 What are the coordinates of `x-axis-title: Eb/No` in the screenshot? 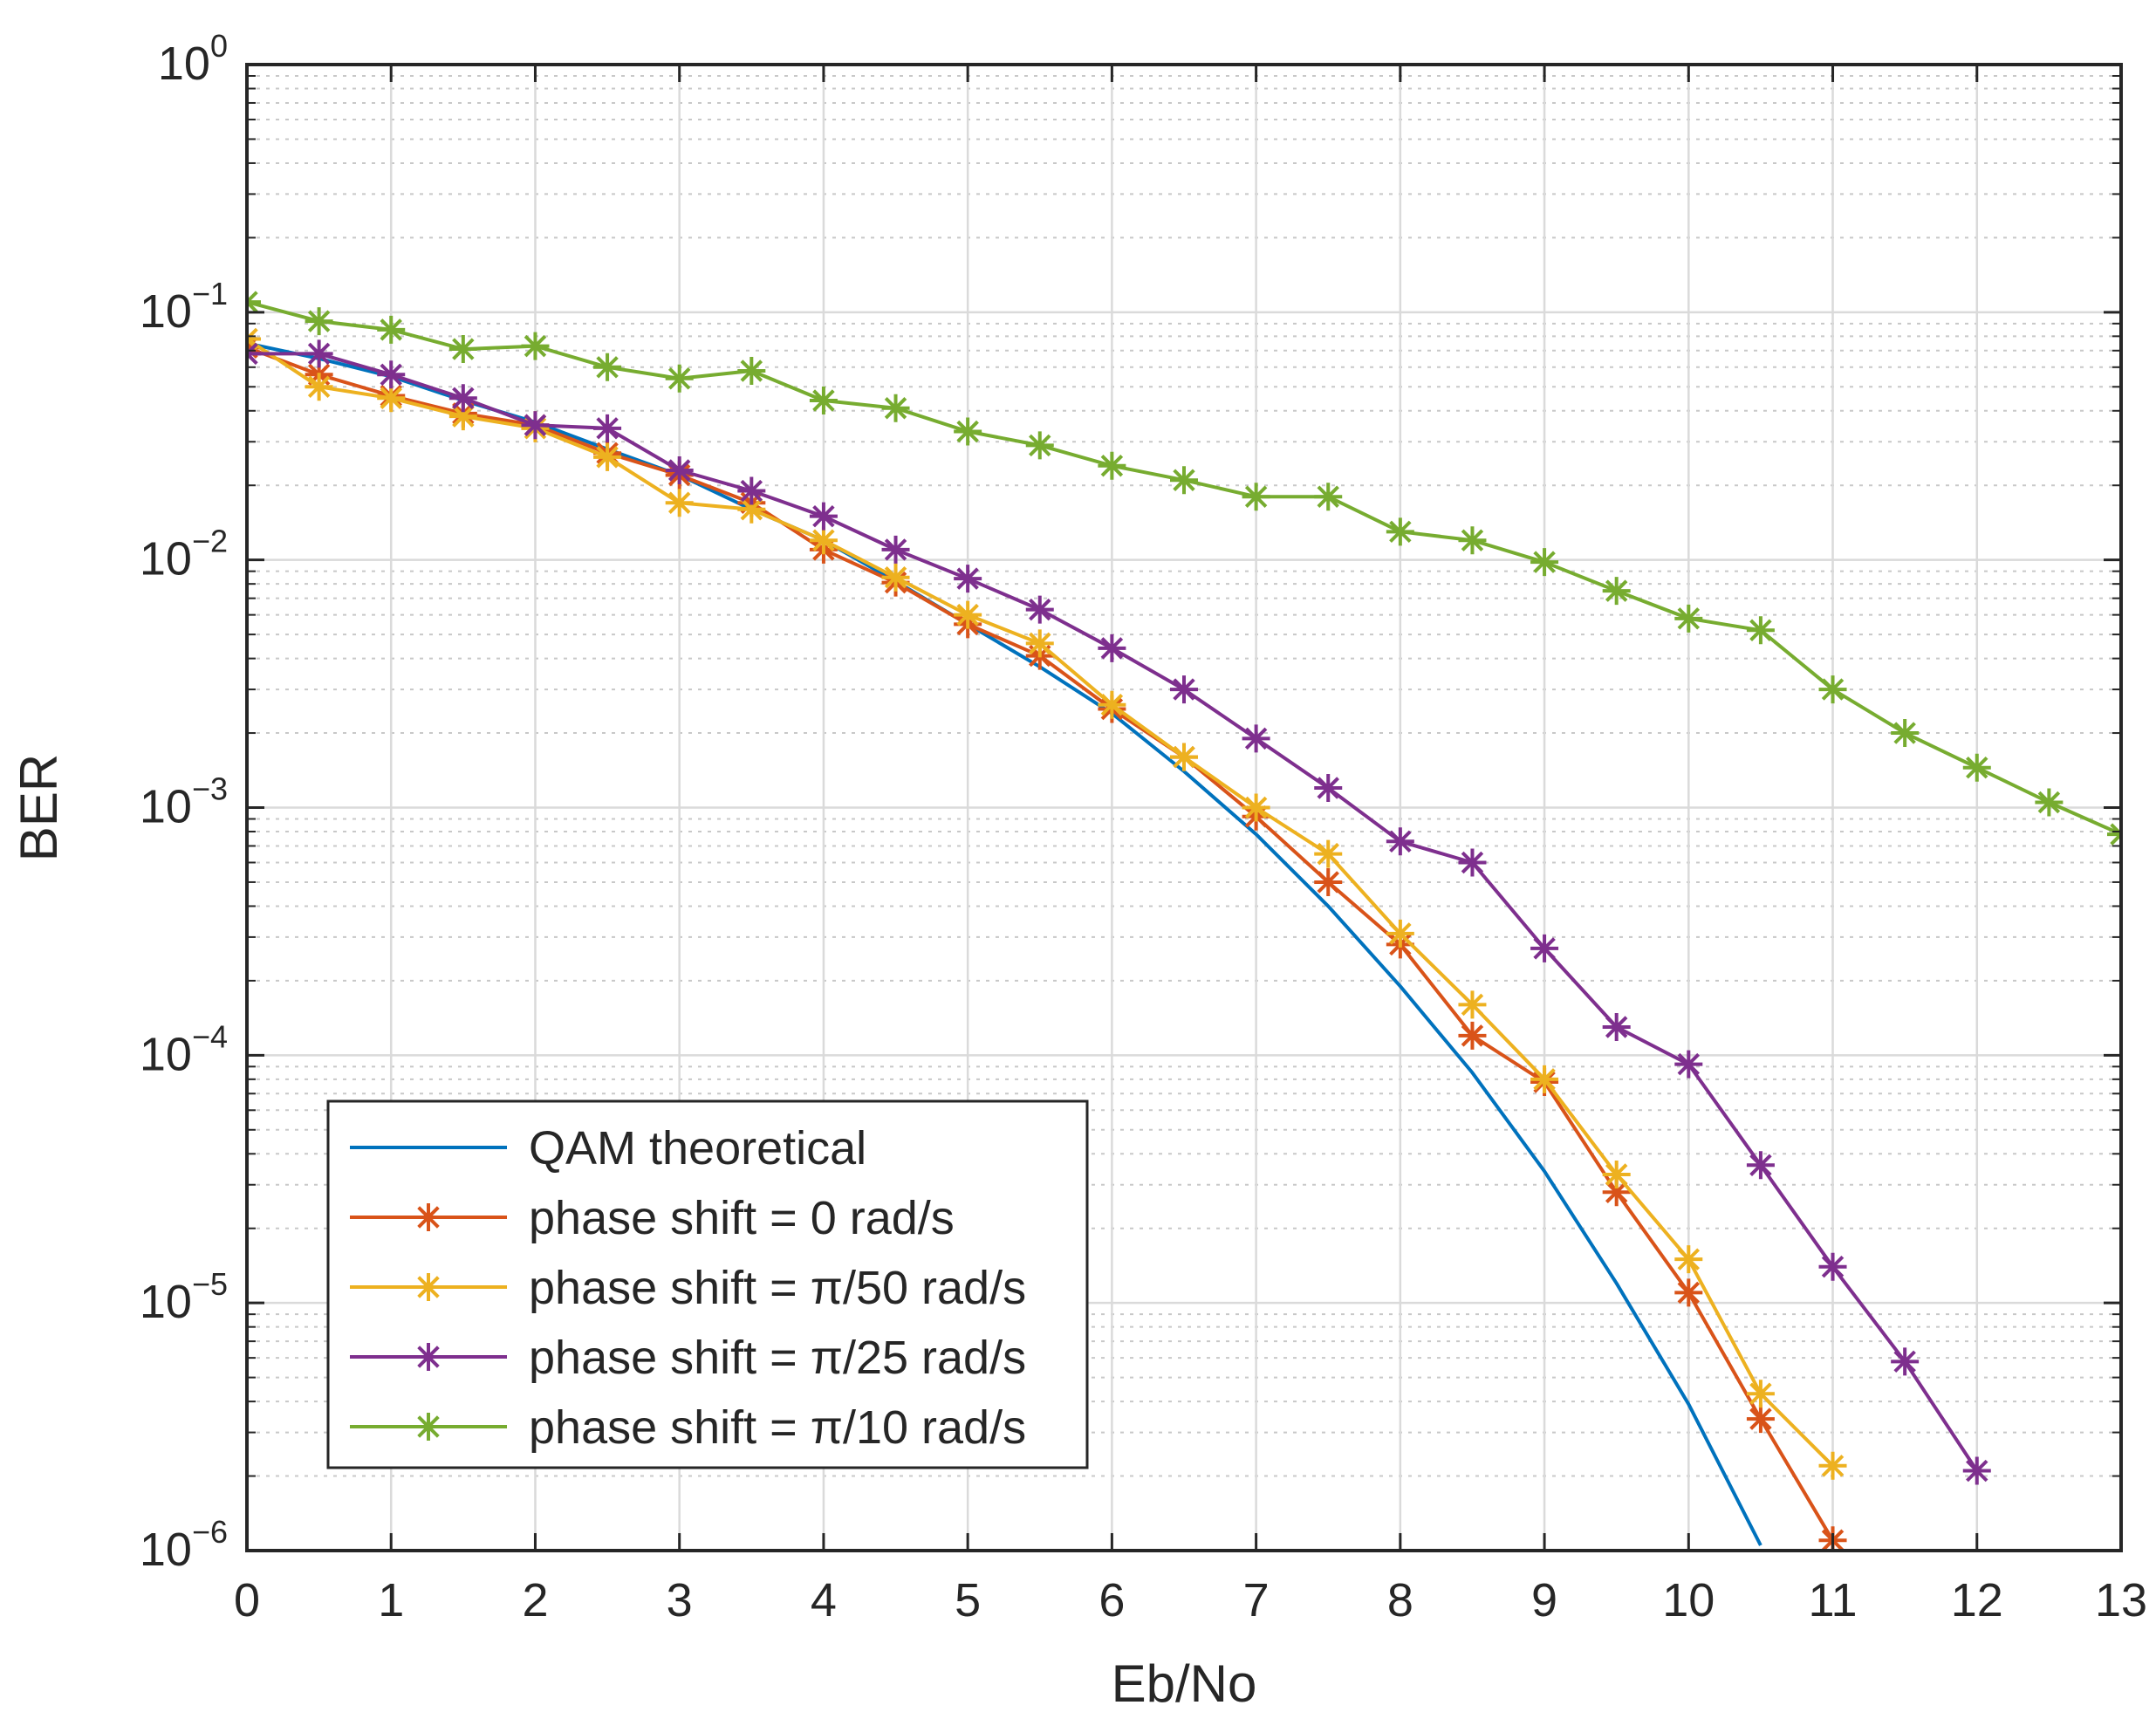 It's located at (1184, 1683).